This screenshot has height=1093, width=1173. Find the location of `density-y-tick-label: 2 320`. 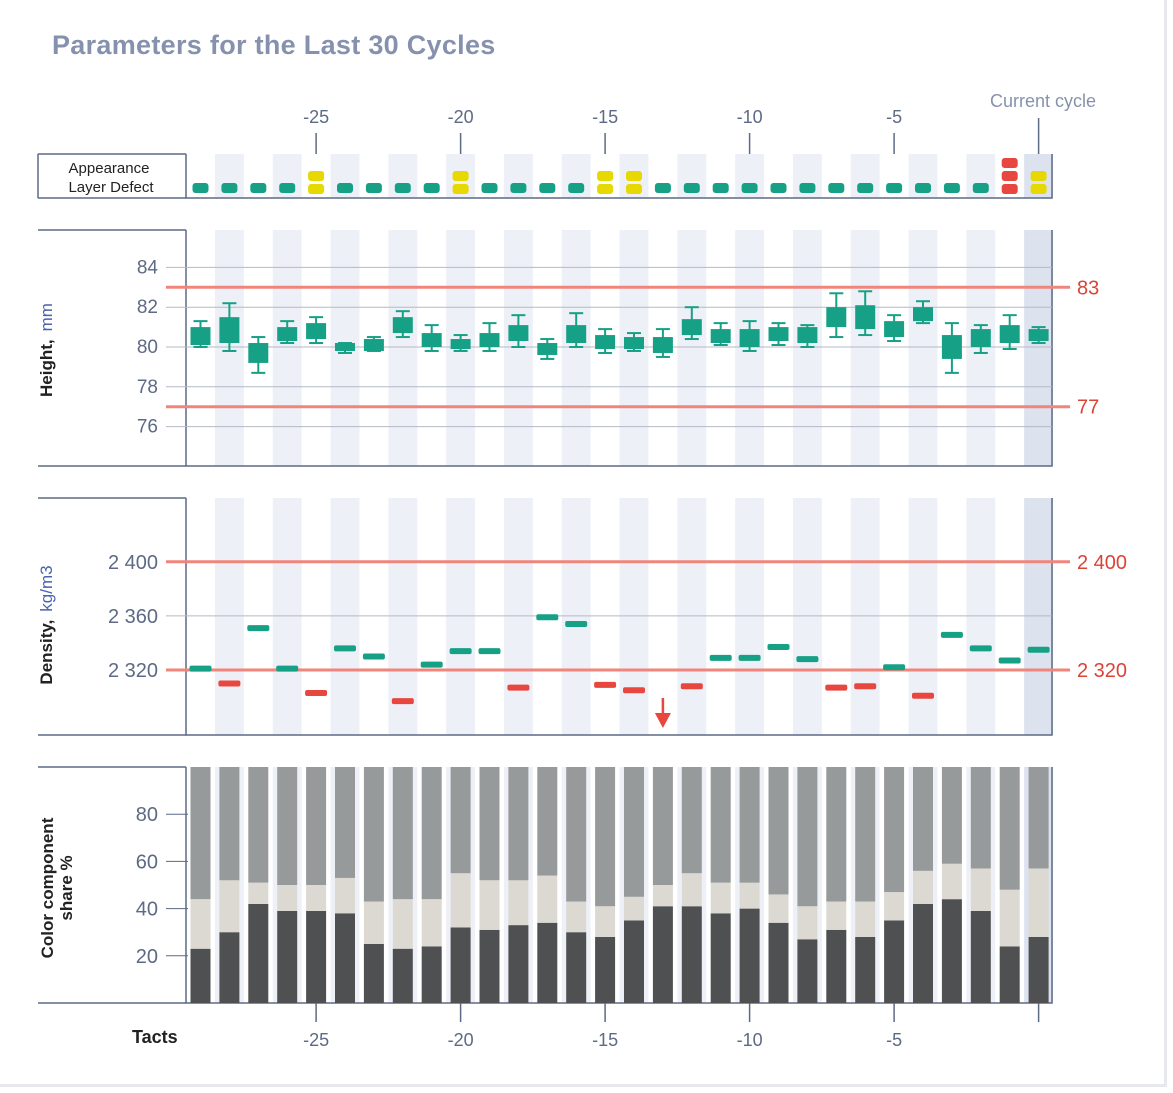

density-y-tick-label: 2 320 is located at coordinates (133, 671).